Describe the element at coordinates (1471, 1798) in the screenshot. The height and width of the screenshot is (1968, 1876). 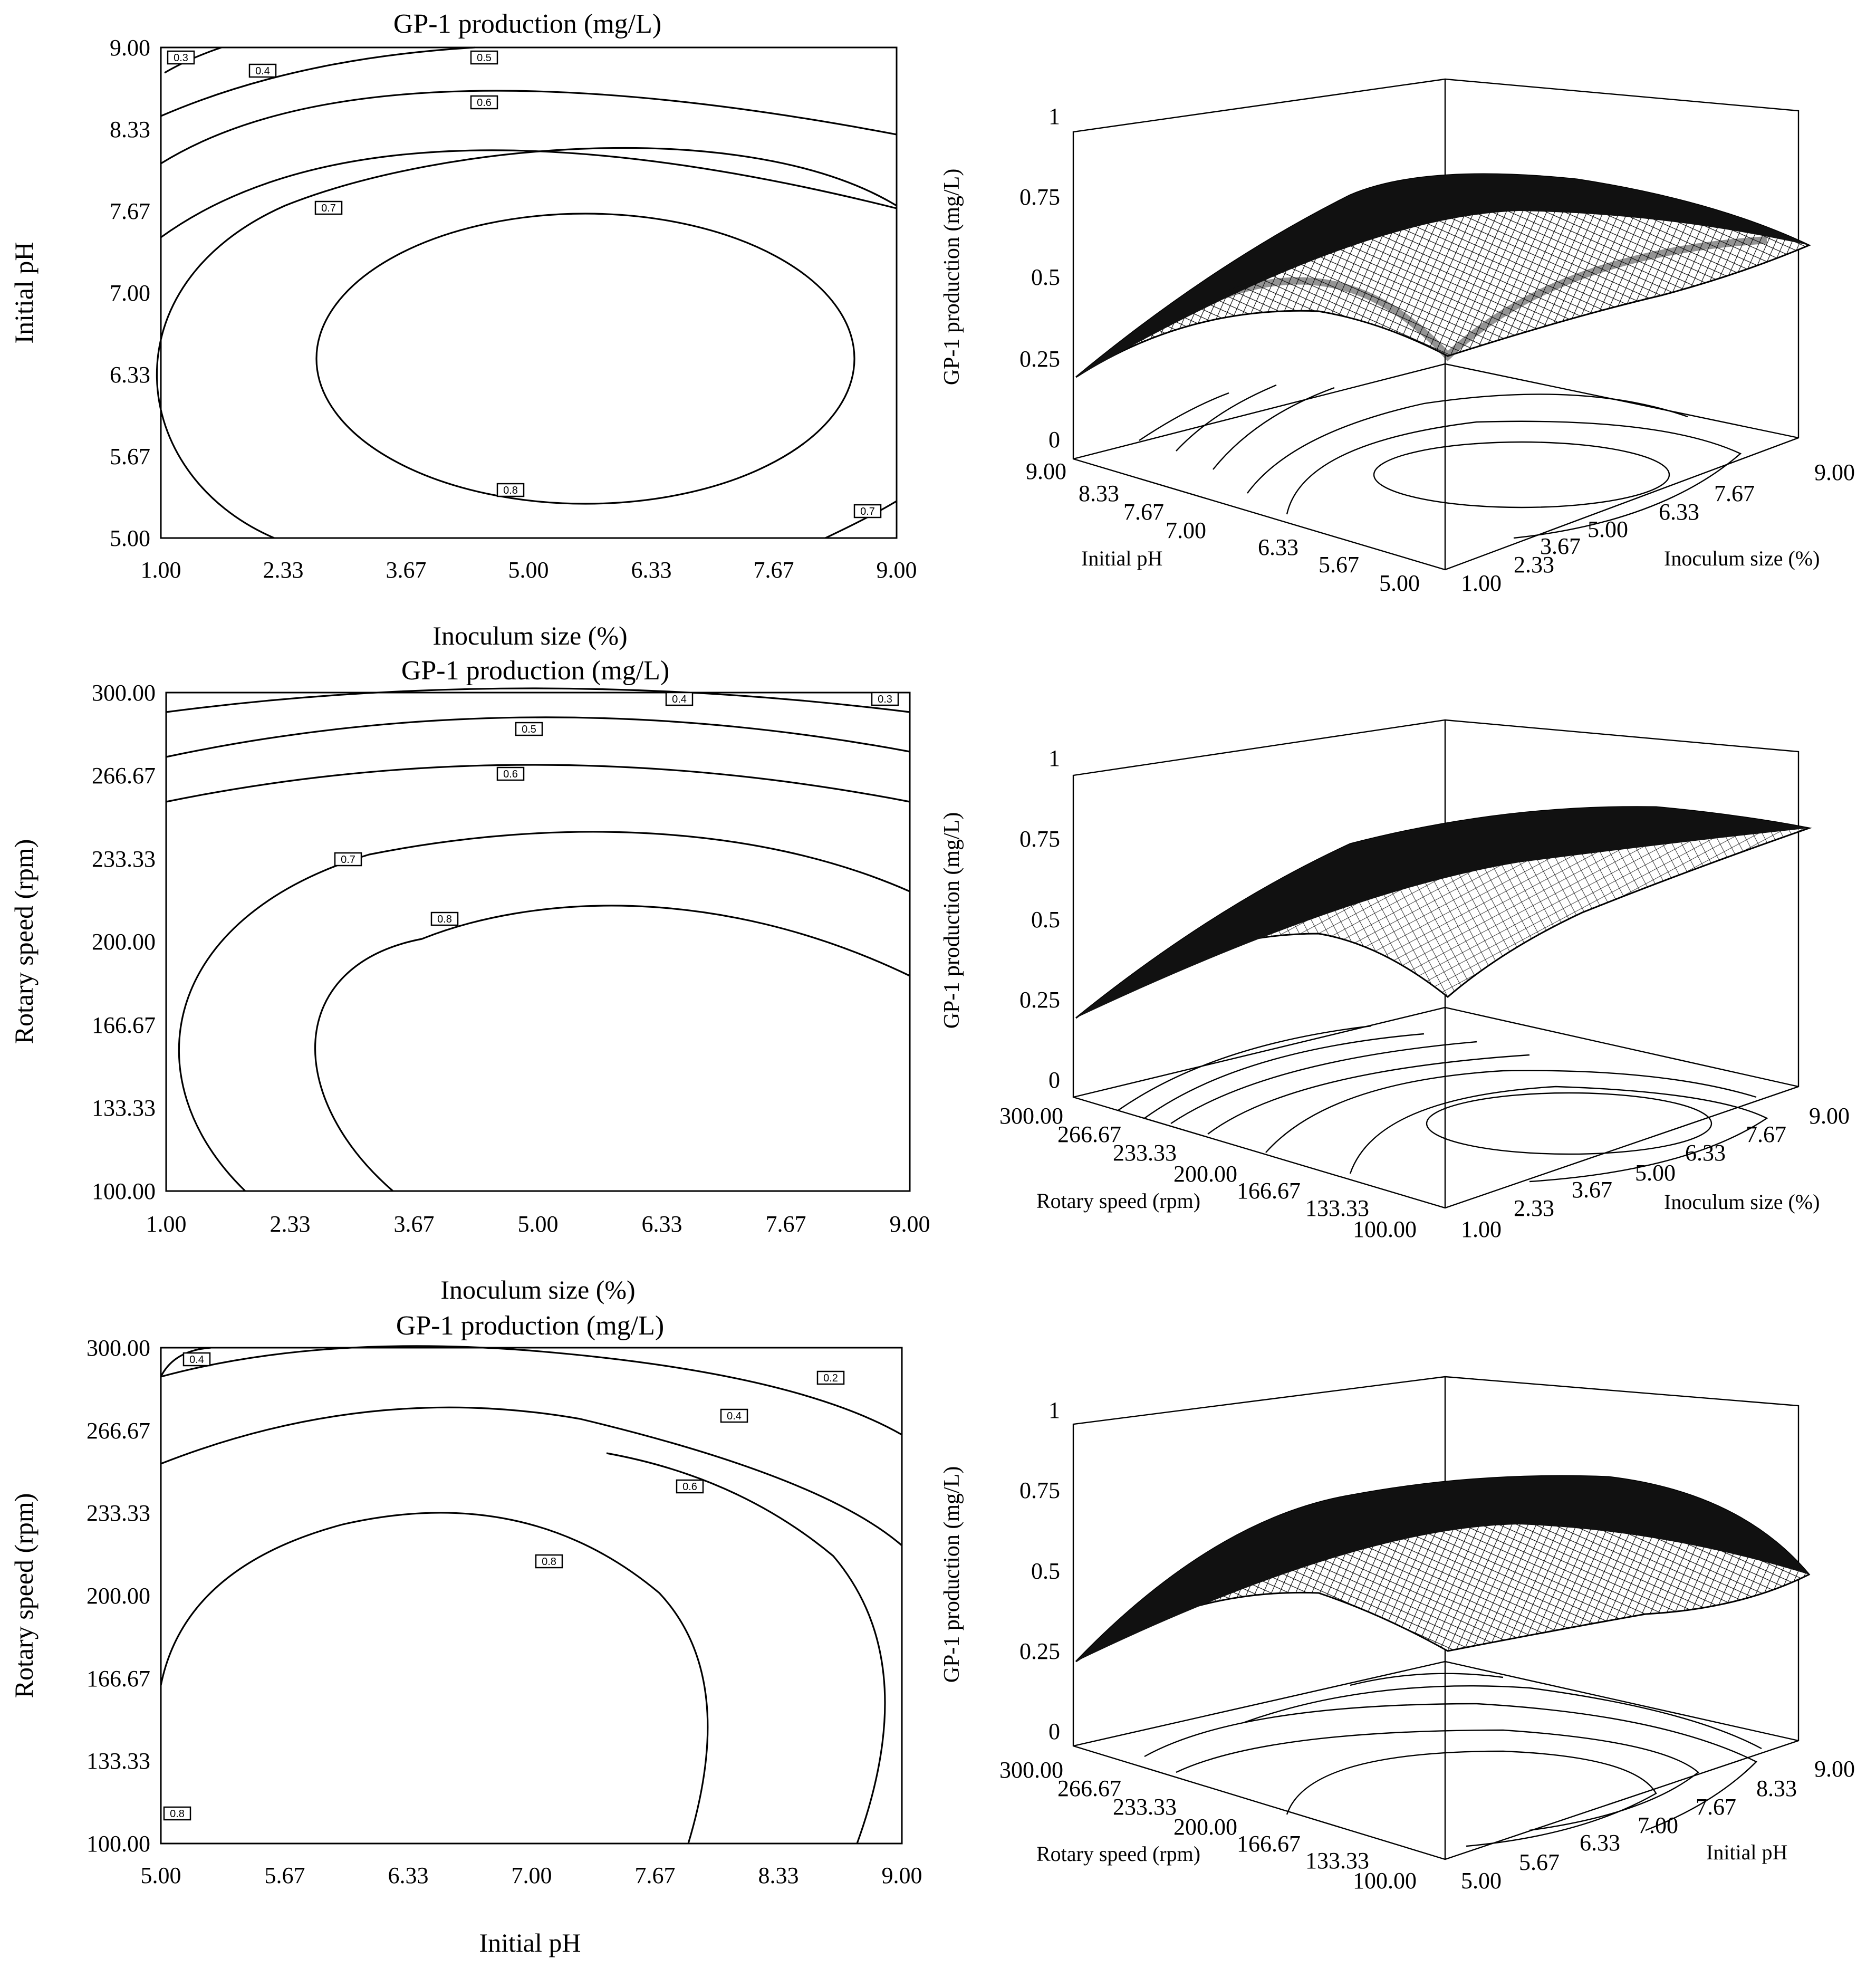
I see `surface-3-floor-line` at that location.